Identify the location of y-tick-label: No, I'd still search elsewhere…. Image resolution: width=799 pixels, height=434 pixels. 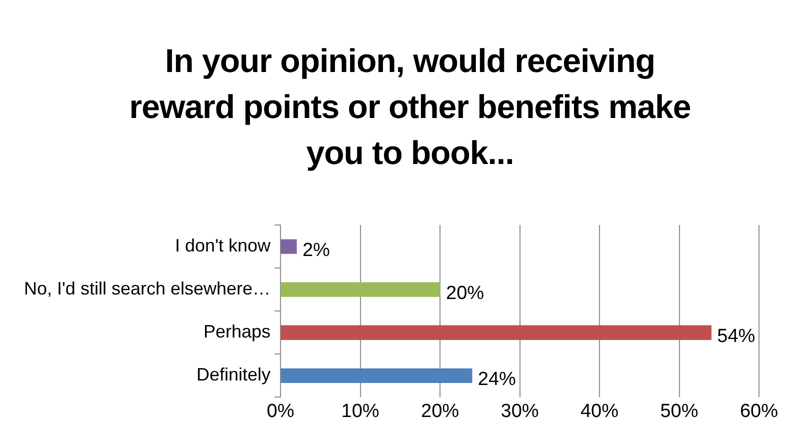
(147, 288).